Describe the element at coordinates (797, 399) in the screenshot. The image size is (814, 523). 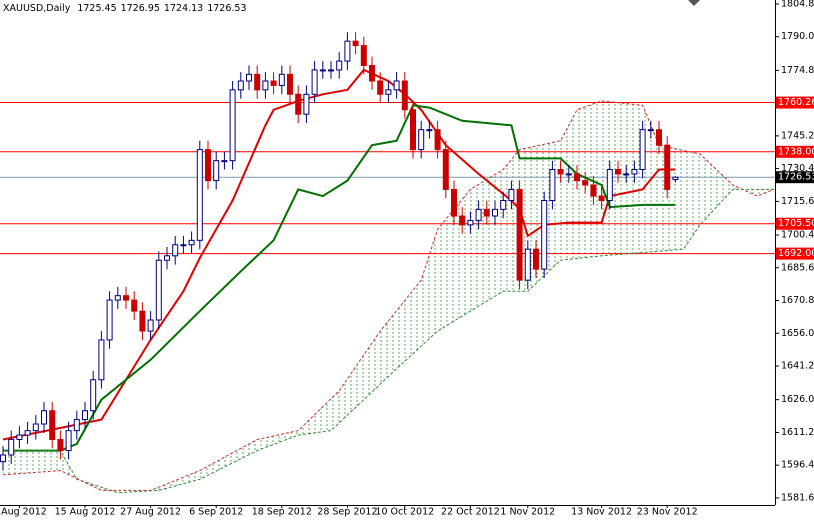
I see `y-tick-label: 1626.00` at that location.